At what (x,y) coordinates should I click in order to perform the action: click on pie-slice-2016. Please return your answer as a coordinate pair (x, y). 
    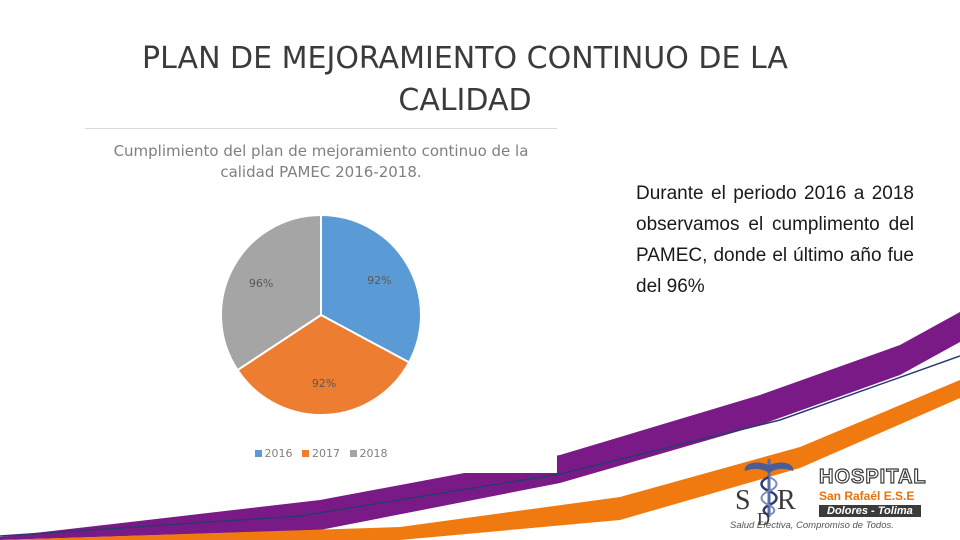
    Looking at the image, I should click on (371, 288).